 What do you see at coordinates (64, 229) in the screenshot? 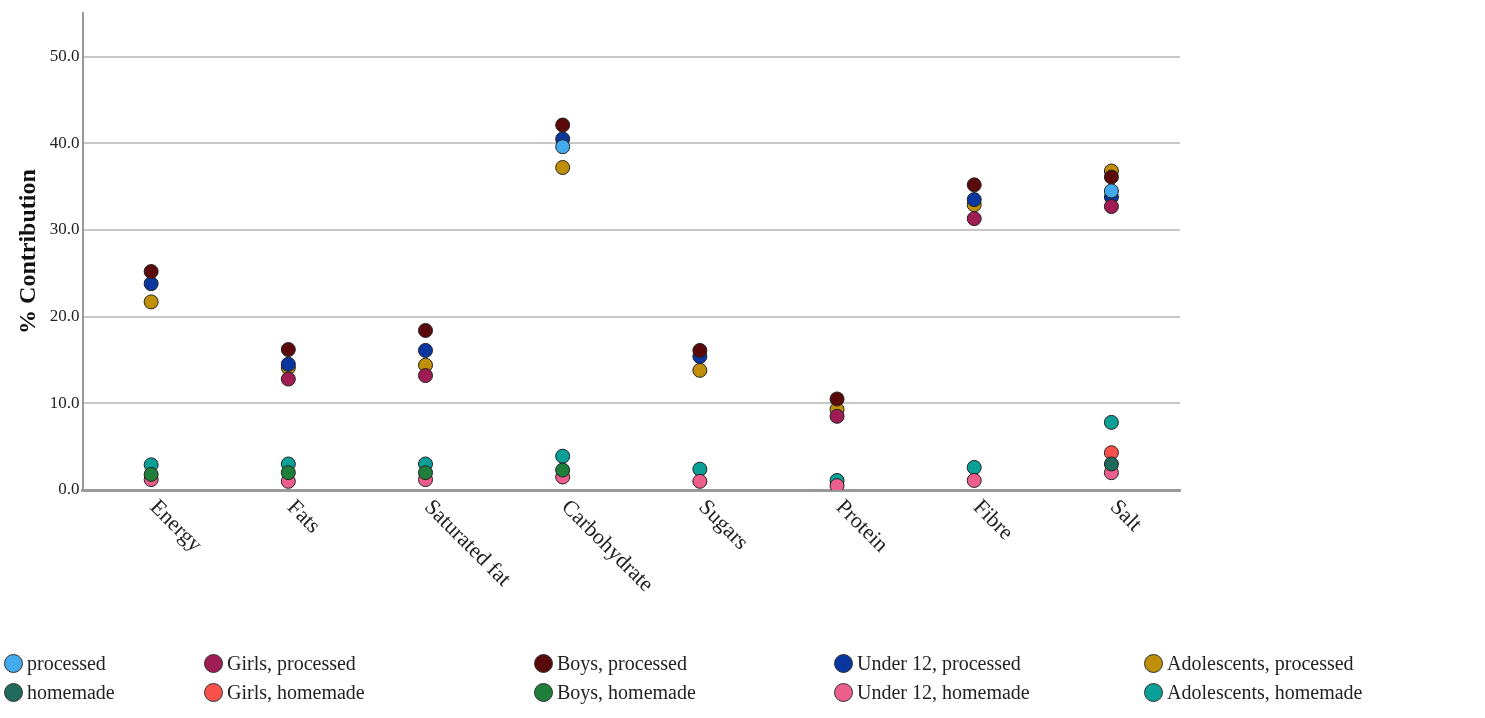
I see `y-tick-label: 30.0` at bounding box center [64, 229].